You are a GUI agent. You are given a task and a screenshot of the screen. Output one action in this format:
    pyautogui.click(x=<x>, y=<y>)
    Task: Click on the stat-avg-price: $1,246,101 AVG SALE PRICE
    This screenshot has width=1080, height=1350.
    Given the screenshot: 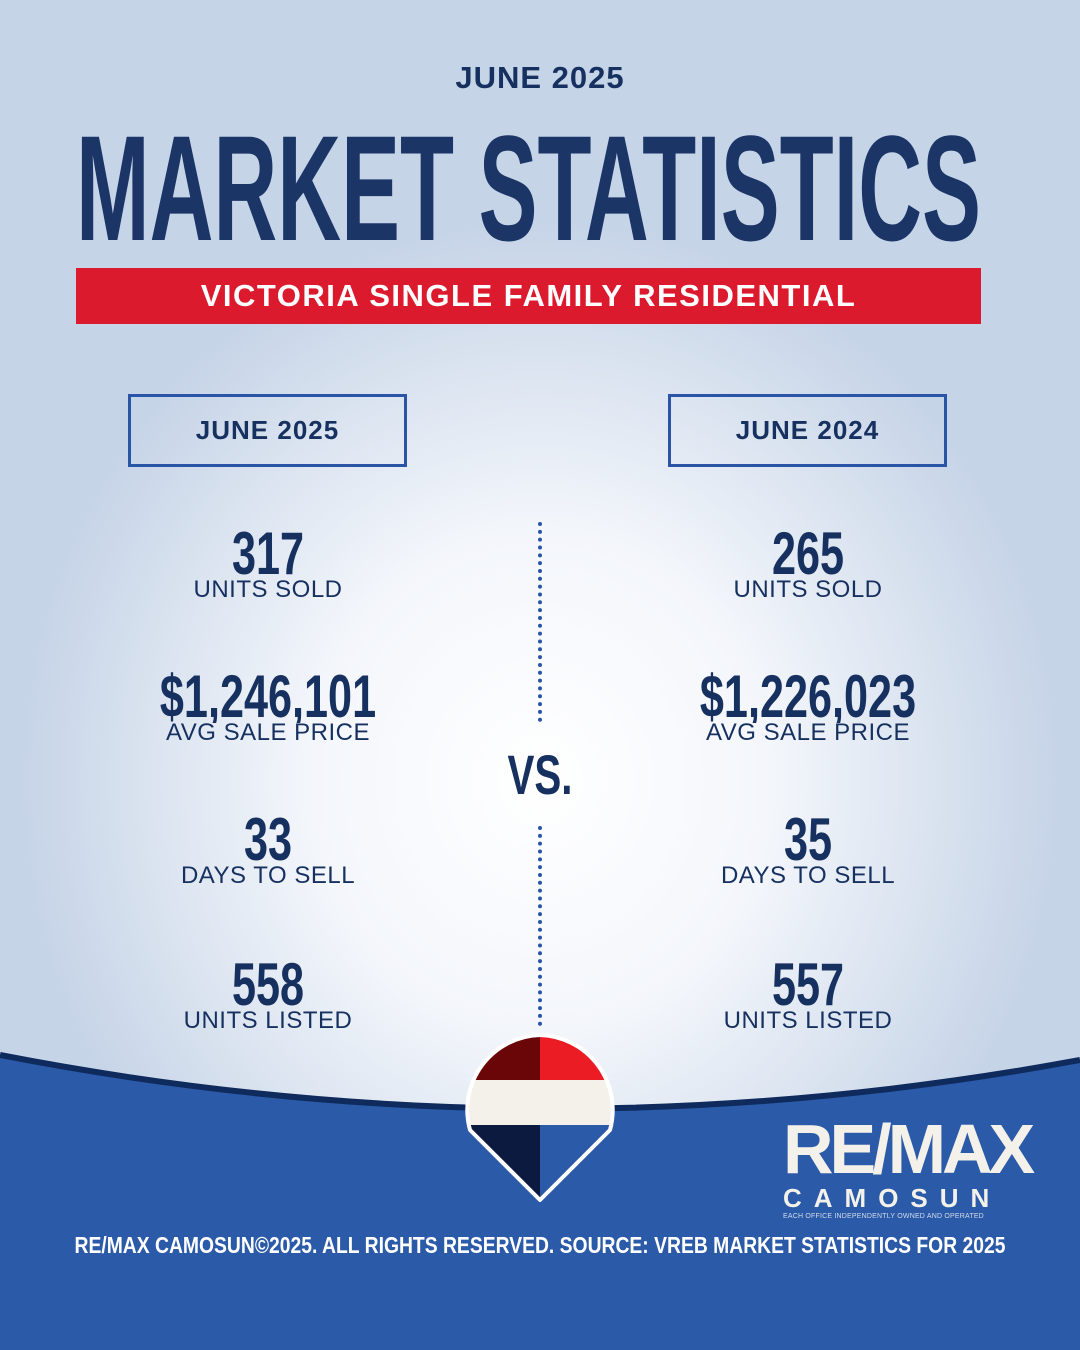 What is the action you would take?
    pyautogui.click(x=268, y=704)
    